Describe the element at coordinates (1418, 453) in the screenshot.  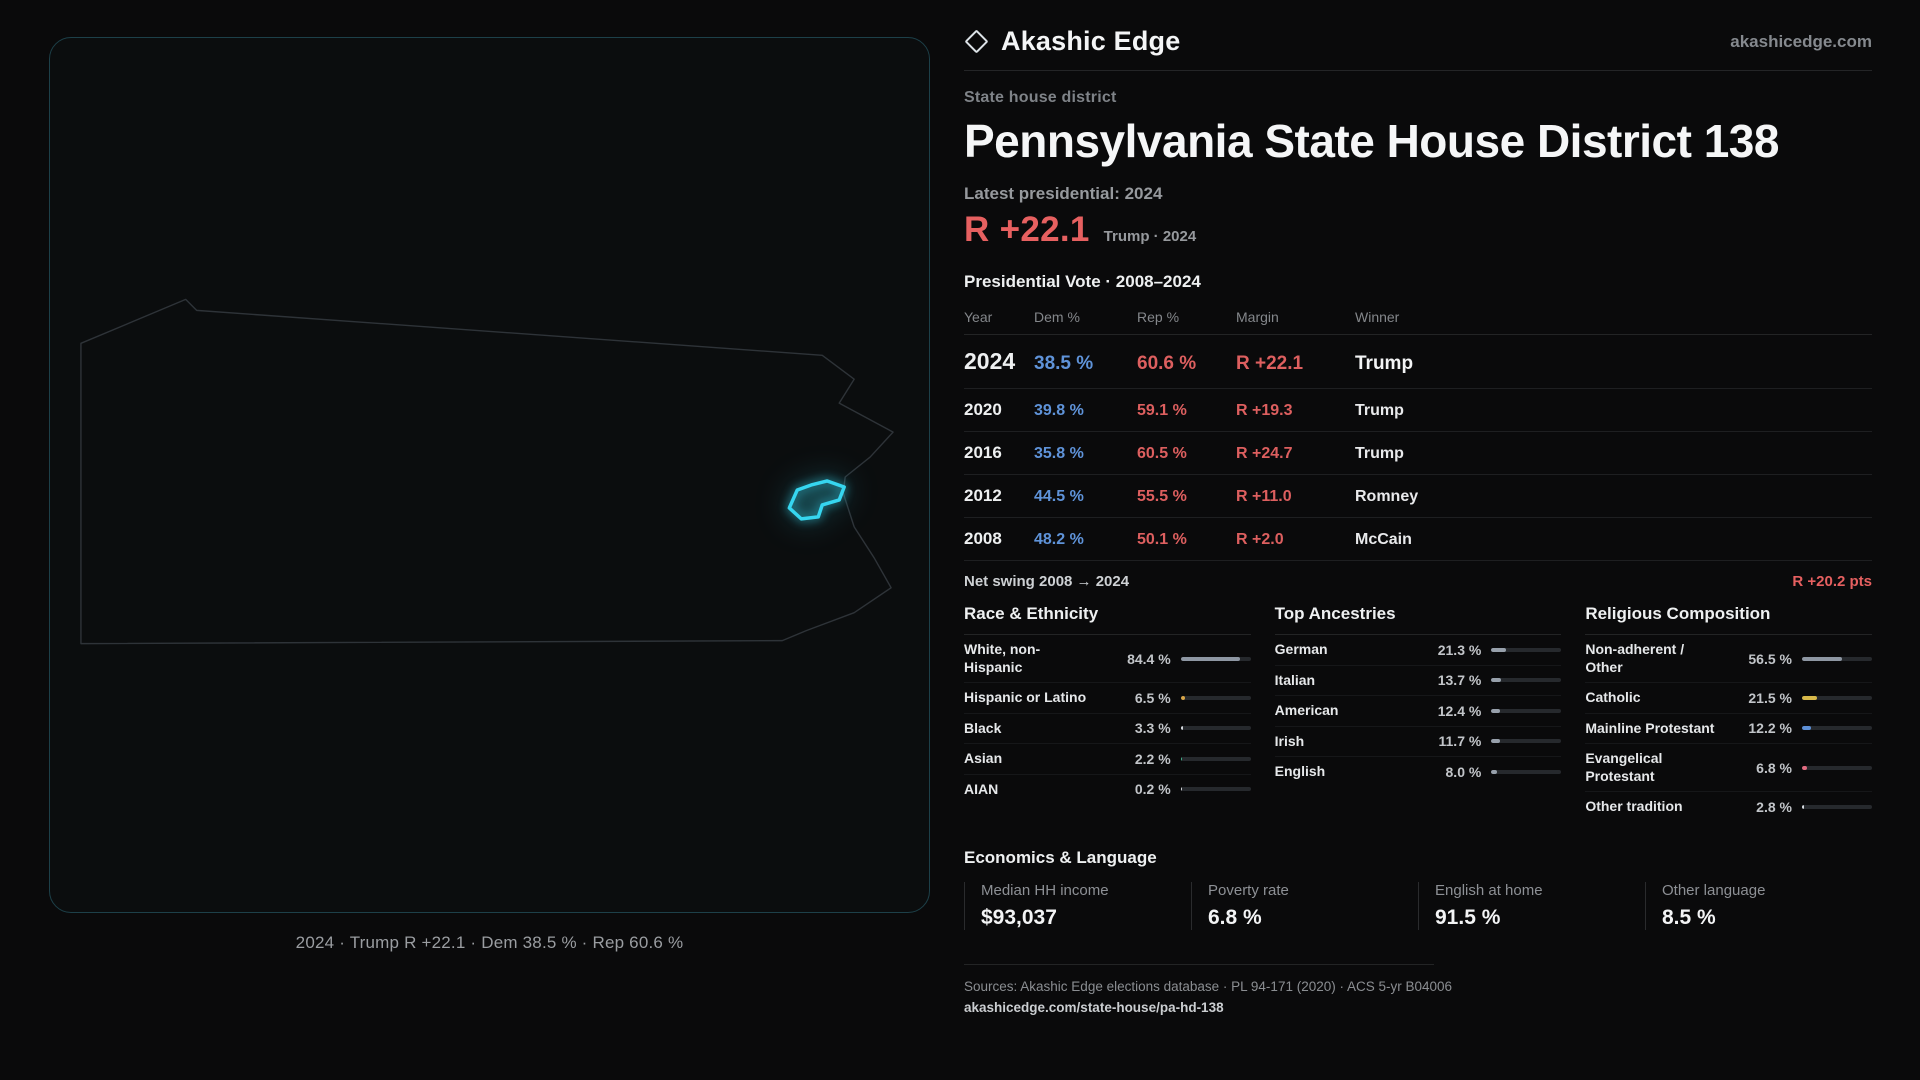
I see `table-row: 2016 35.8 % 60.5 % R +24.7 Trump` at that location.